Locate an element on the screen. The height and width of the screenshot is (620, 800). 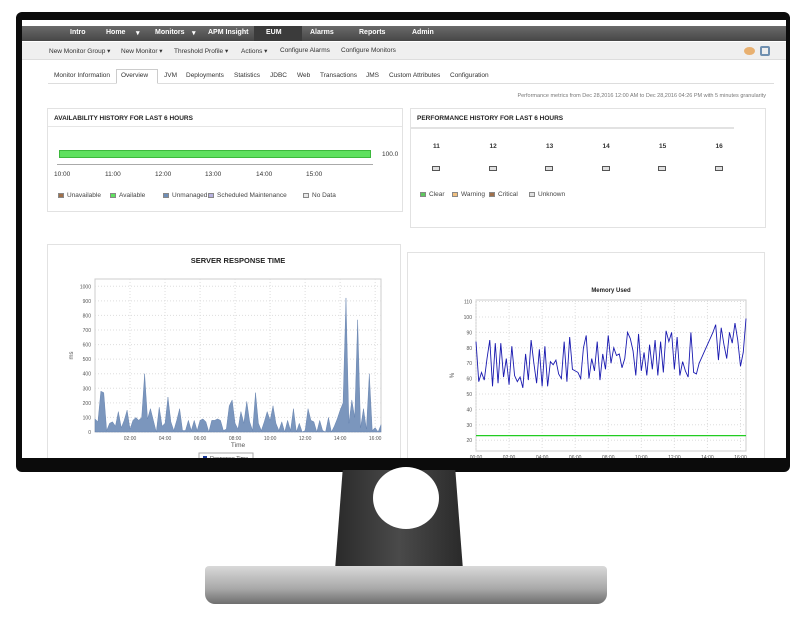
legend-item: Unmanaged is located at coordinates (185, 195).